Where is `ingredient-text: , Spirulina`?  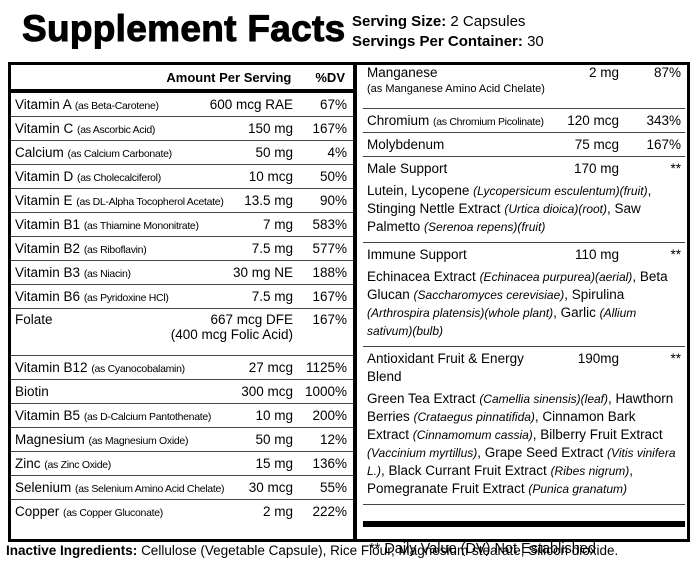 ingredient-text: , Spirulina is located at coordinates (594, 294).